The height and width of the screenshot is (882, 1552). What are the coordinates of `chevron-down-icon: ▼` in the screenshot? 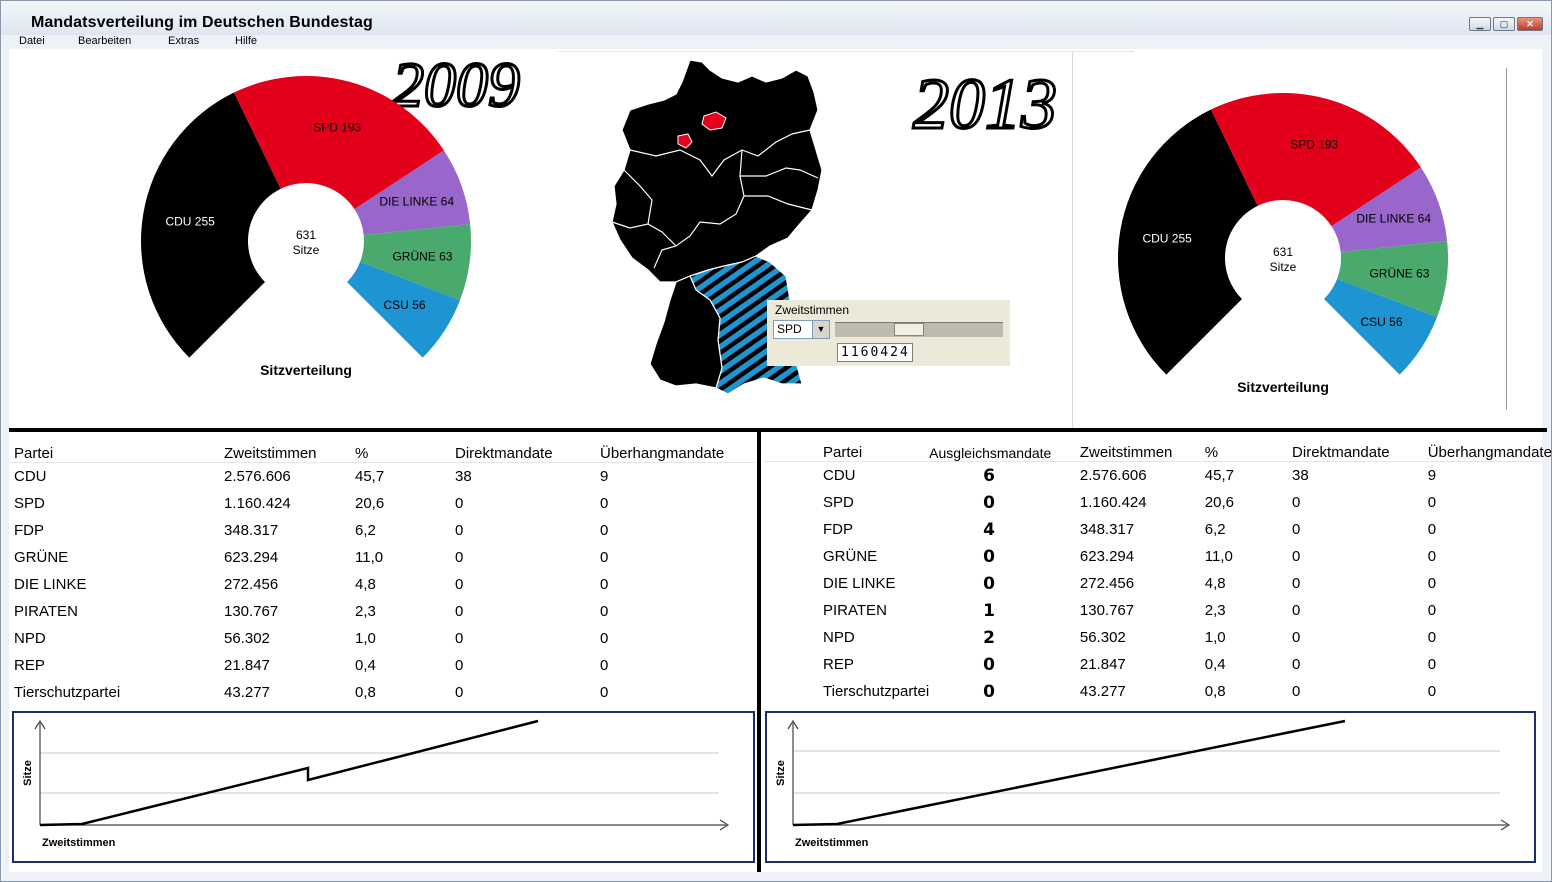 It's located at (820, 329).